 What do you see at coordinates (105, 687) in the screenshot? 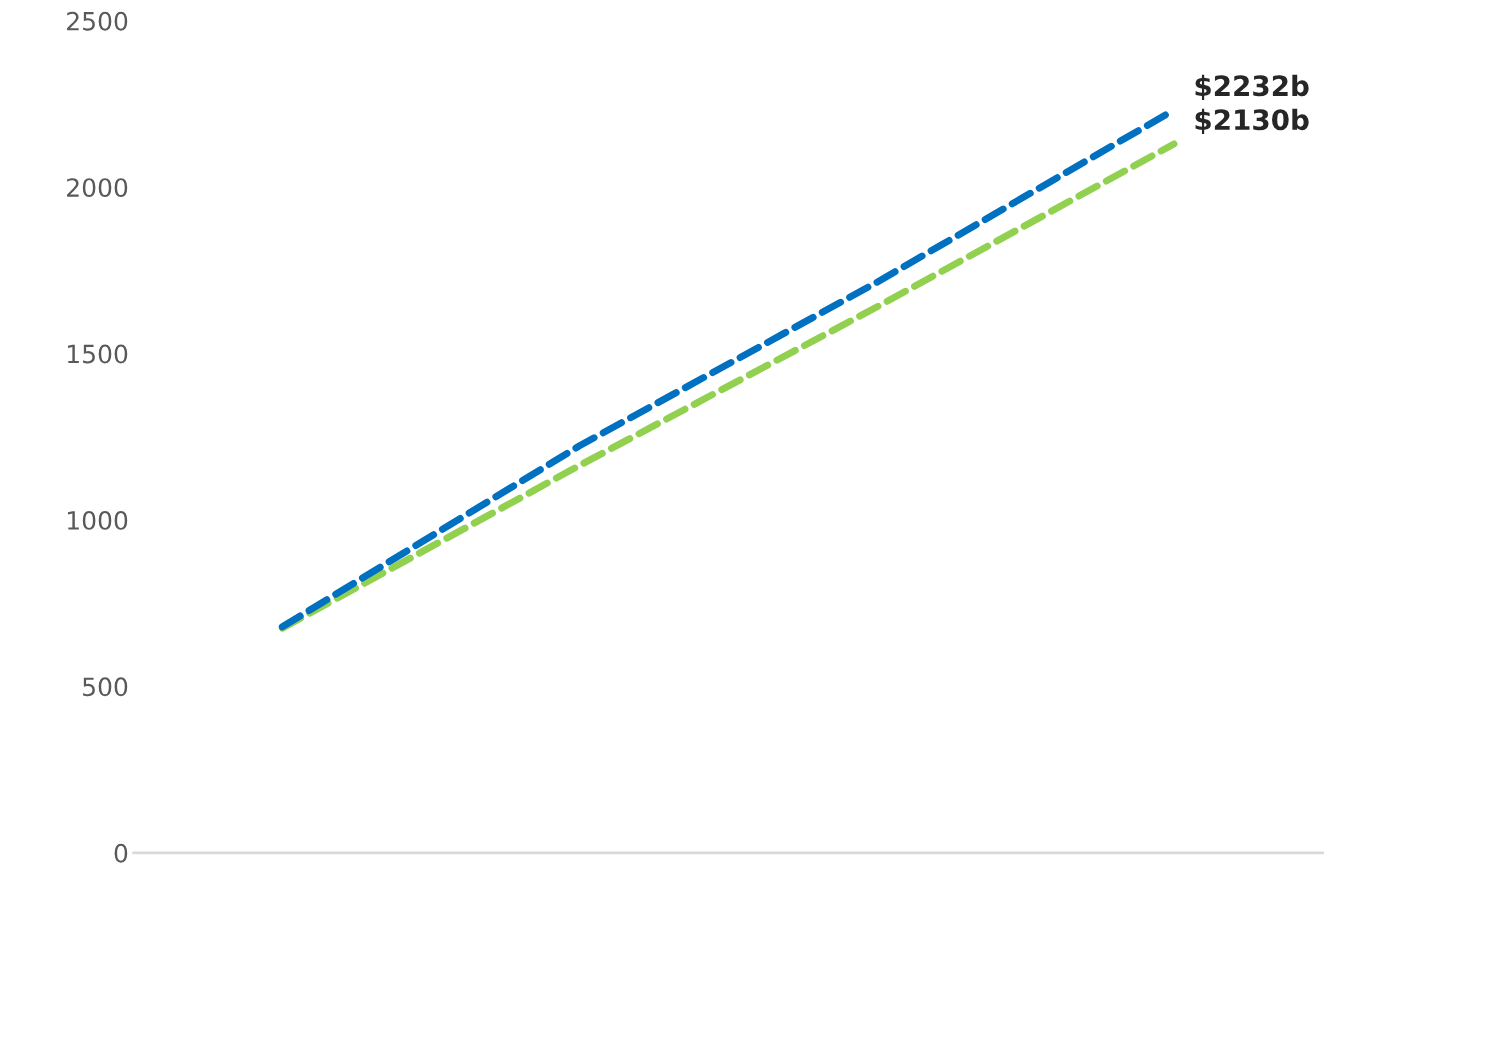
I see `y-tick-label: 500` at bounding box center [105, 687].